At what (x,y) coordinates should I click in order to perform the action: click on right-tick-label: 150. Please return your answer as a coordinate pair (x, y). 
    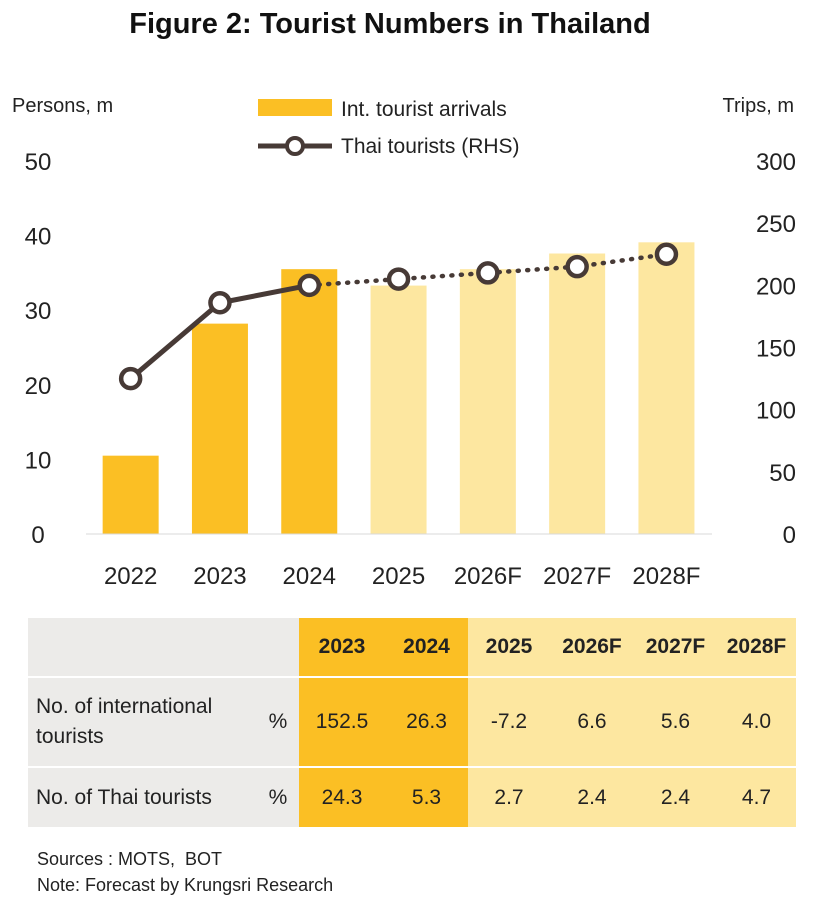
    Looking at the image, I should click on (776, 349).